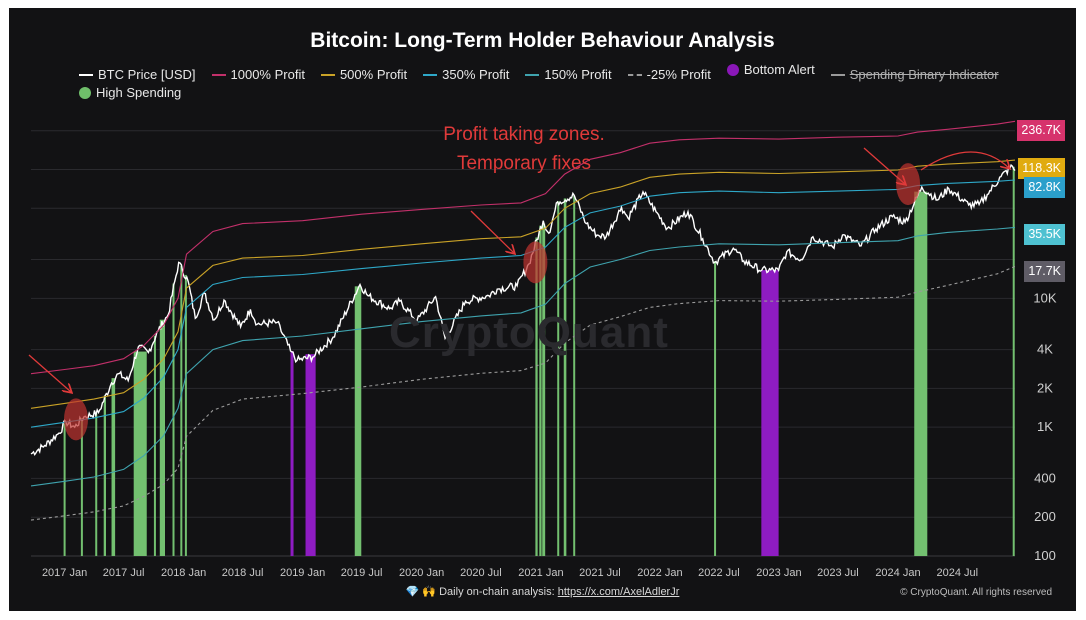 The image size is (1086, 620). Describe the element at coordinates (1044, 297) in the screenshot. I see `y-tick-label: 10K` at that location.